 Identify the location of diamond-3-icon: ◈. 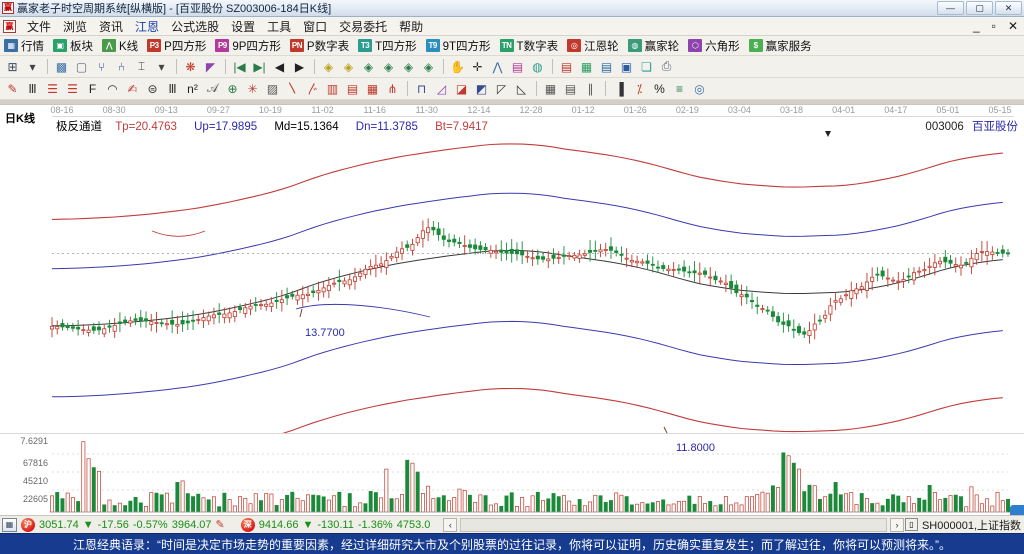
(368, 66).